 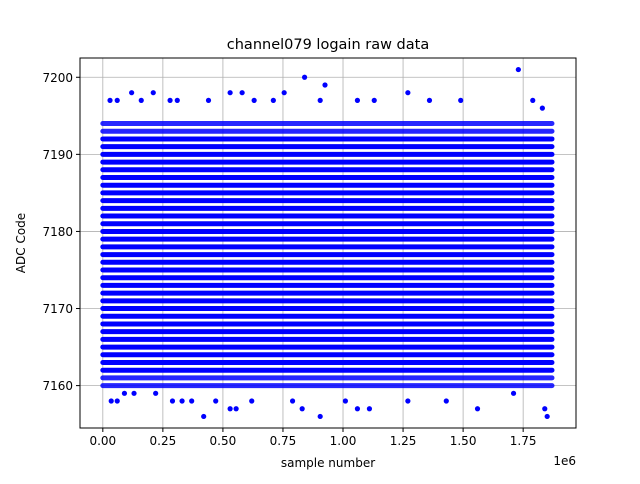 I want to click on y-tick-label: 7170, so click(x=57, y=309).